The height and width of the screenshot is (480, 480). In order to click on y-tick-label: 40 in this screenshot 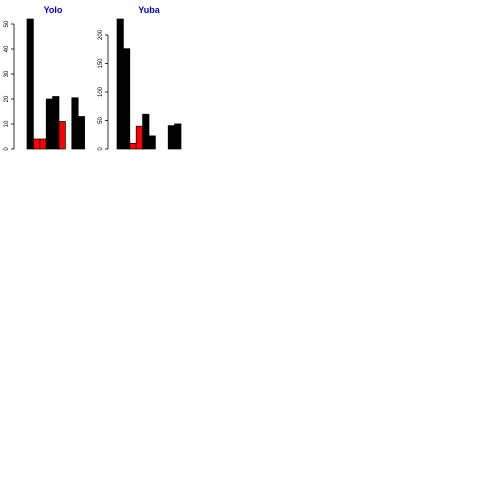, I will do `click(7, 48)`.